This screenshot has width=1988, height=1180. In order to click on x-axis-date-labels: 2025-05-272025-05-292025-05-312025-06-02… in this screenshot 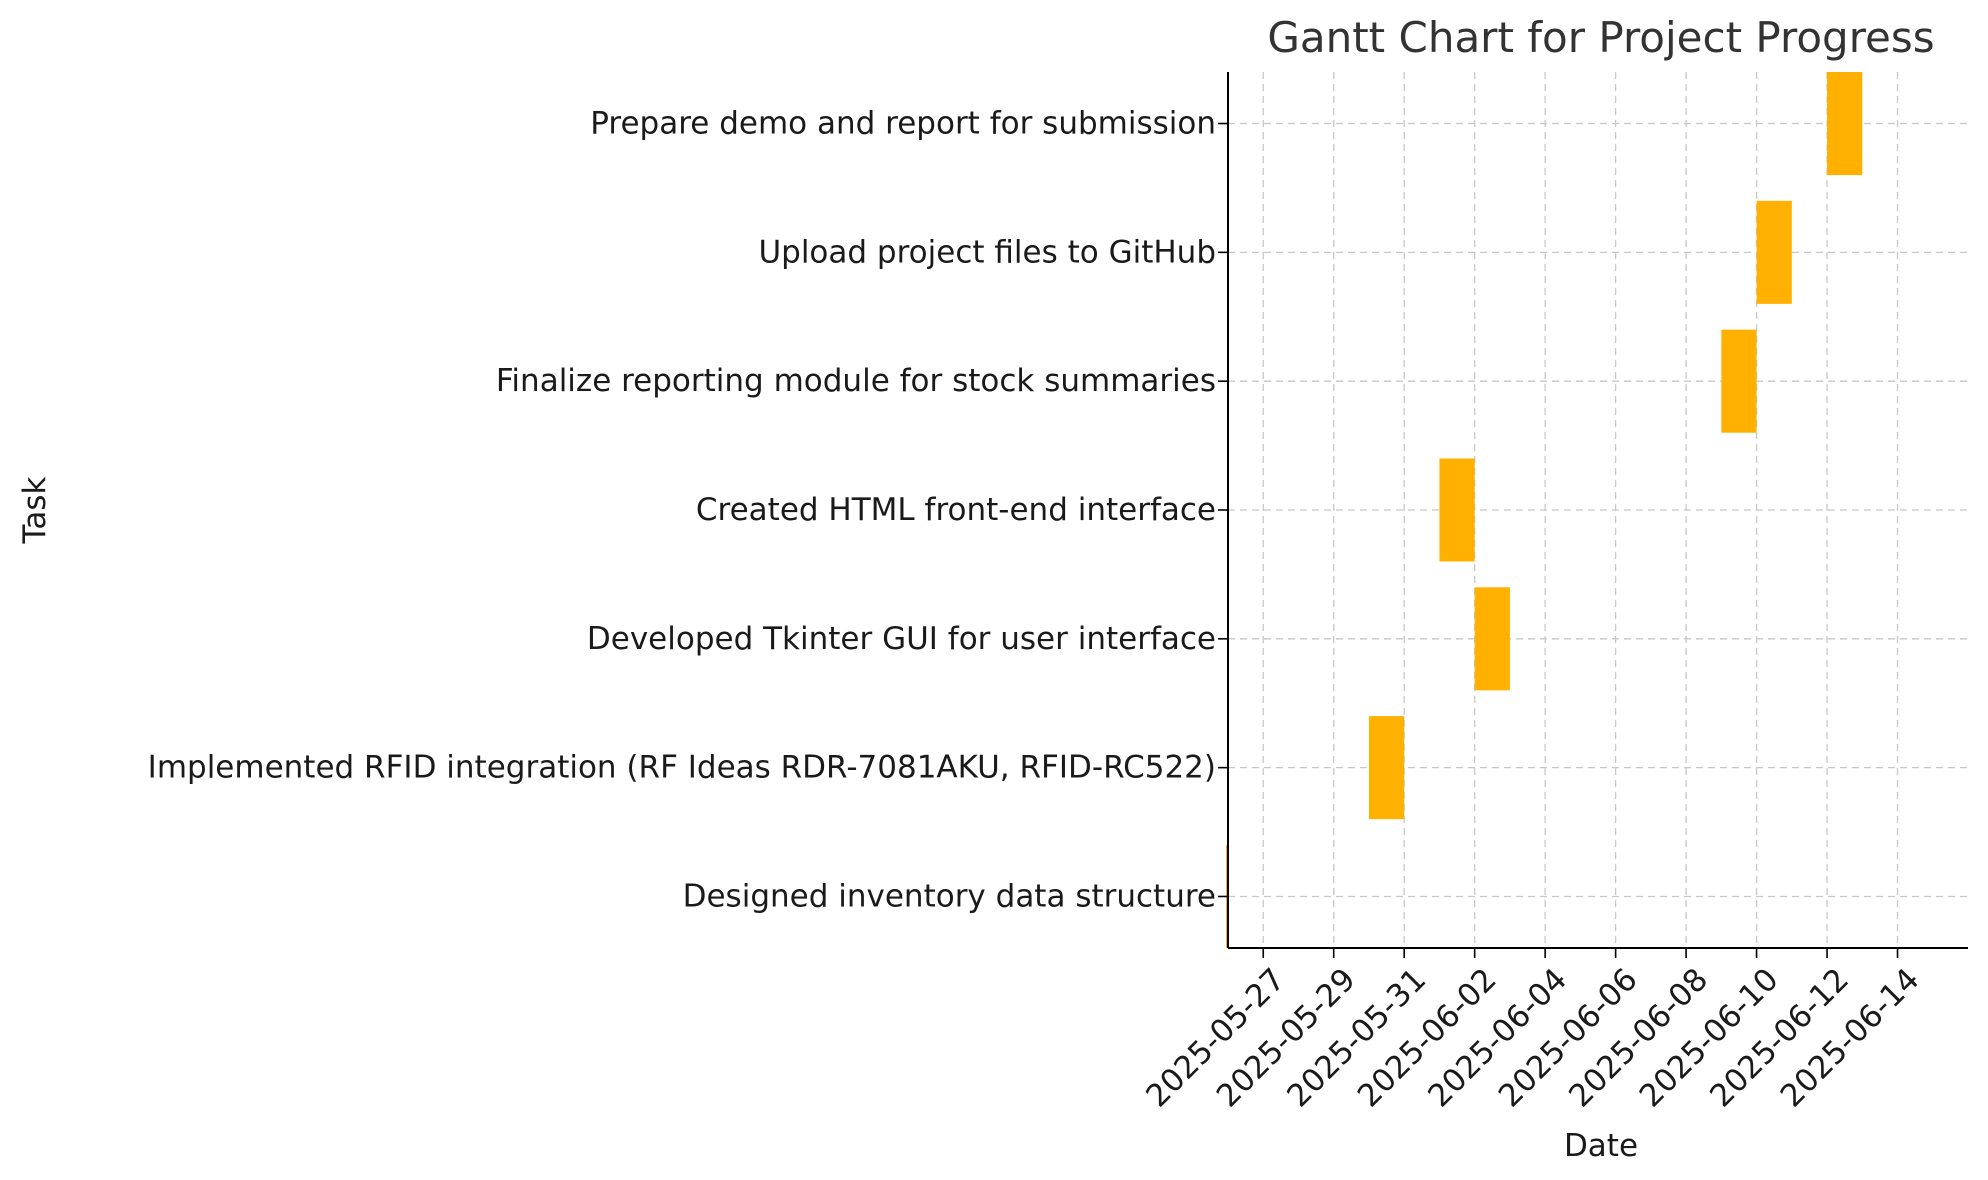, I will do `click(1532, 1038)`.